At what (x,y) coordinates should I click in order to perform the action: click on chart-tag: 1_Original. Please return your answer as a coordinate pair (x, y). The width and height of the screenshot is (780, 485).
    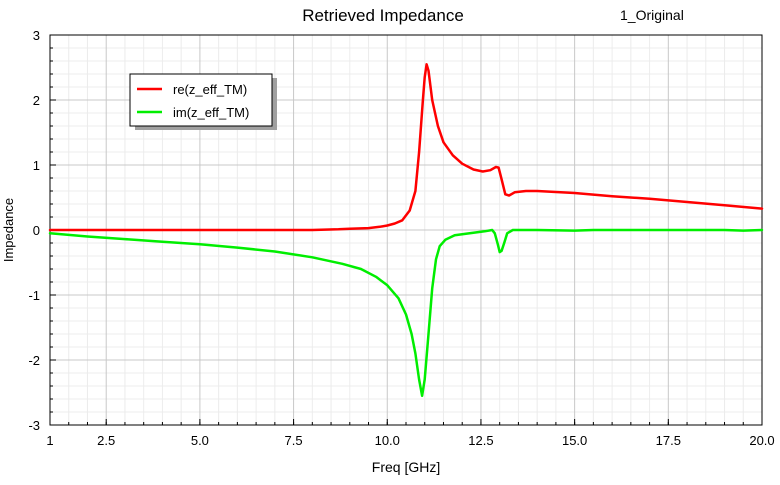
    Looking at the image, I should click on (652, 15).